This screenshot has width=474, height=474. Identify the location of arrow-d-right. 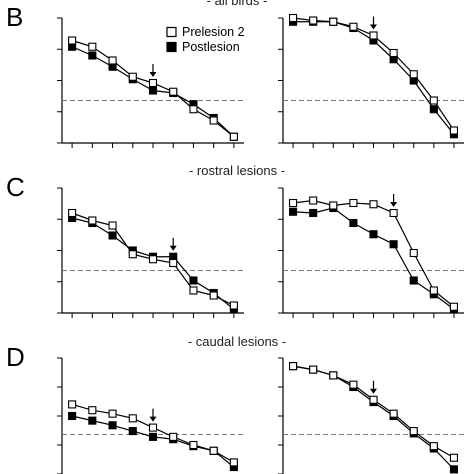
(373, 387).